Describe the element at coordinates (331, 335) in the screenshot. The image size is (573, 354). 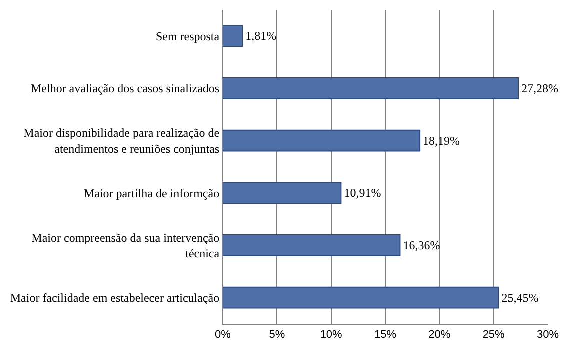
I see `x-tick-label: 10%` at that location.